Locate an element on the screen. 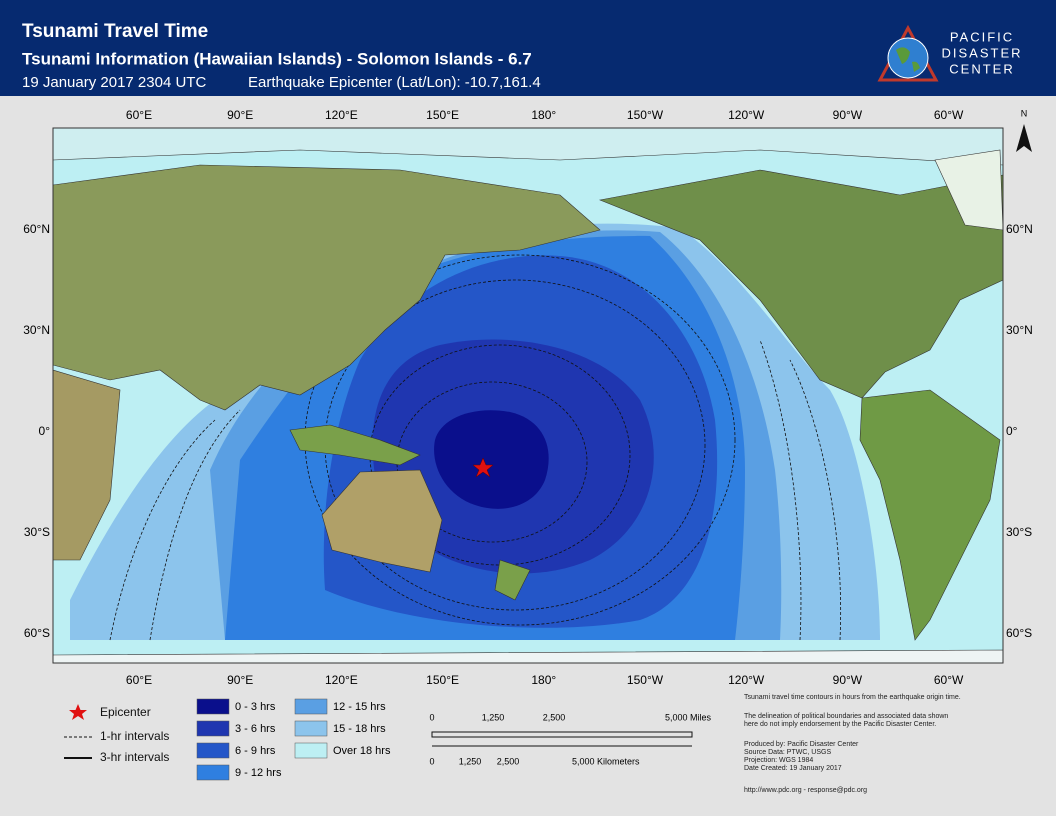  note: Produced by: Pacific Disaster Center is located at coordinates (801, 744).